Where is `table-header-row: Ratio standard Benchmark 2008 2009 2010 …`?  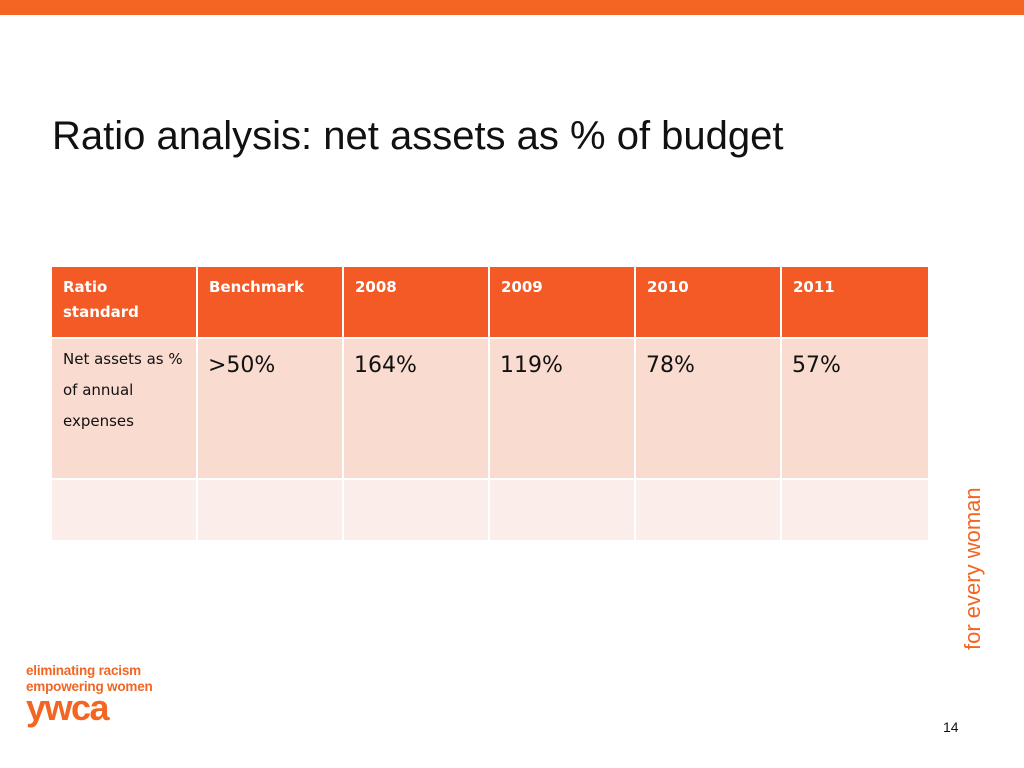
table-header-row: Ratio standard Benchmark 2008 2009 2010 … is located at coordinates (490, 302).